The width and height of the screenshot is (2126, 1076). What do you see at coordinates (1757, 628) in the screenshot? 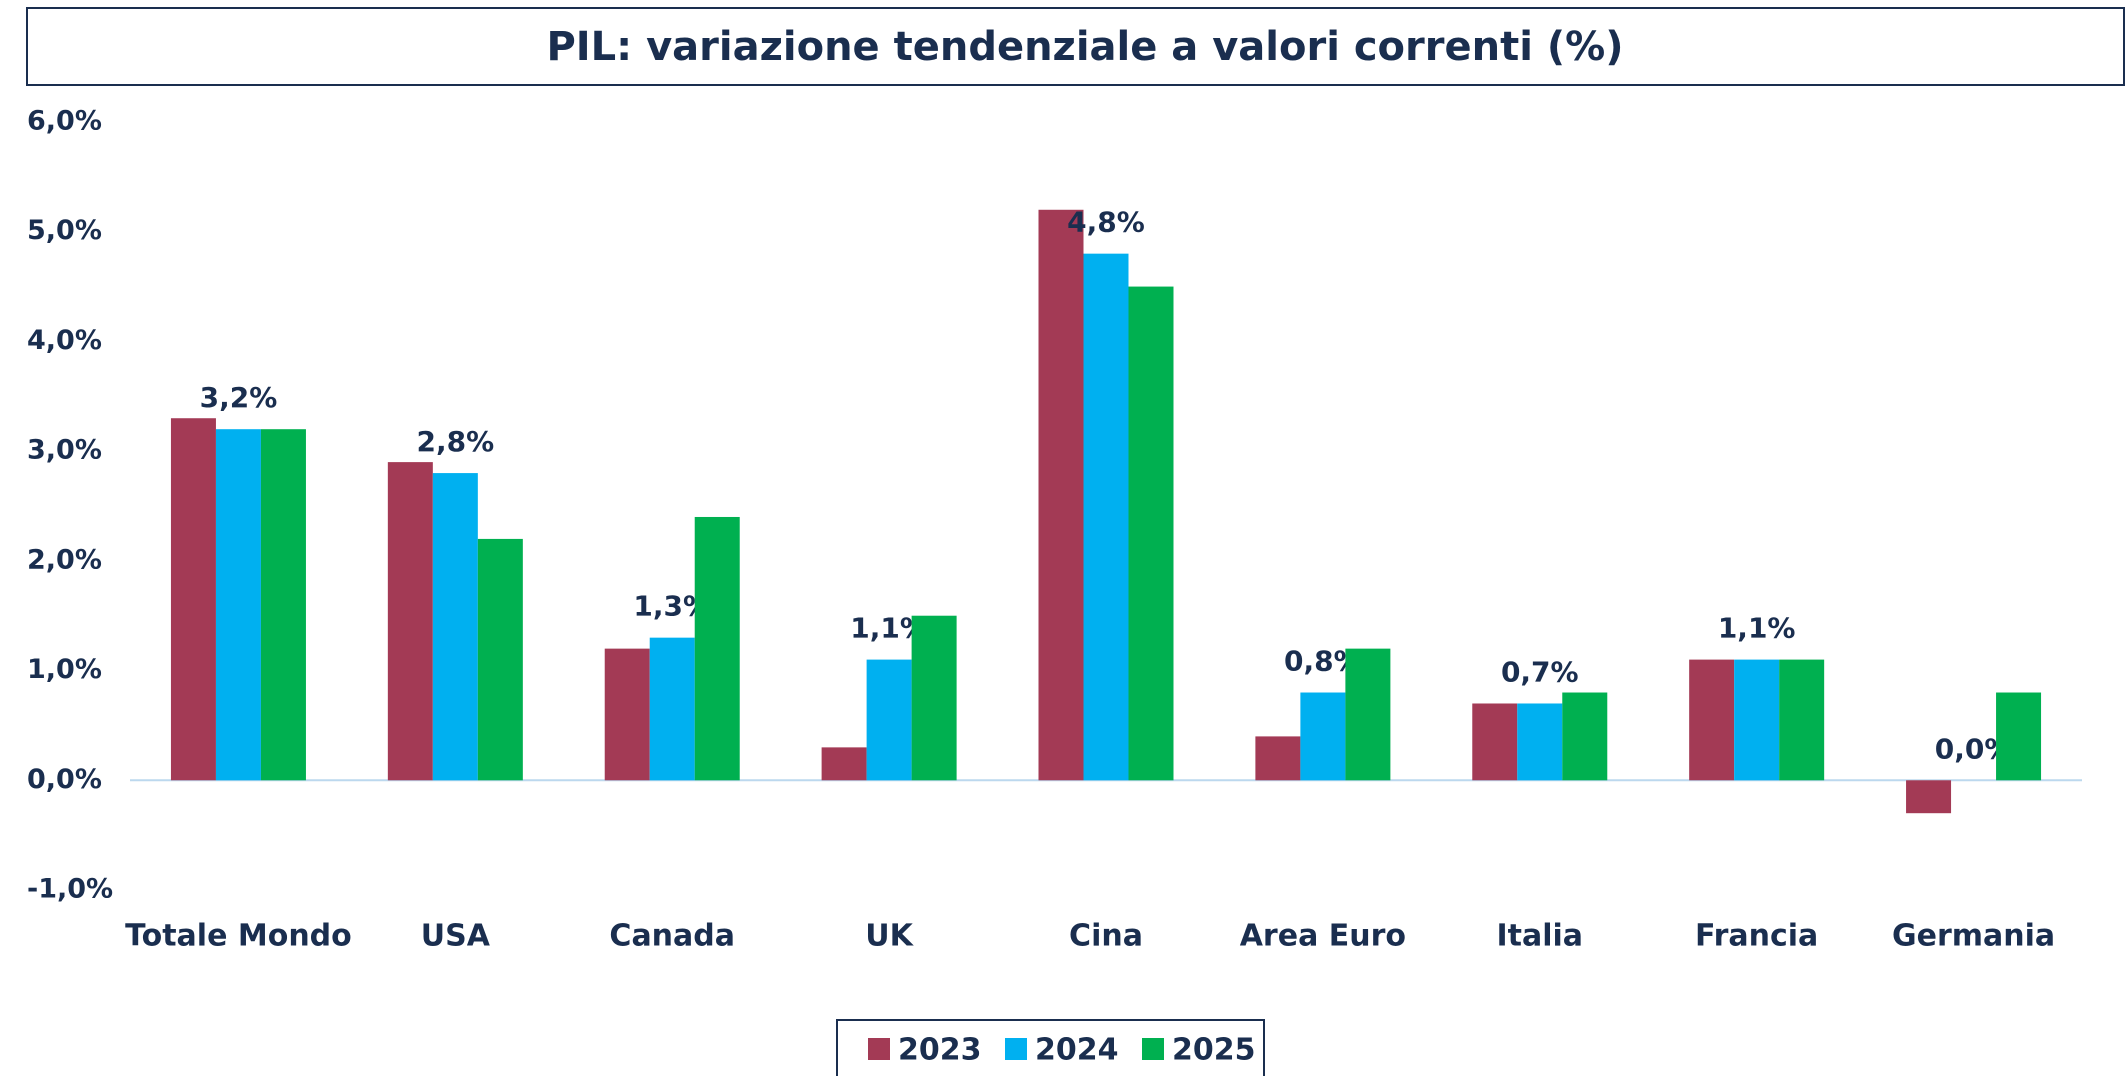
I see `data-label: 1,1%` at bounding box center [1757, 628].